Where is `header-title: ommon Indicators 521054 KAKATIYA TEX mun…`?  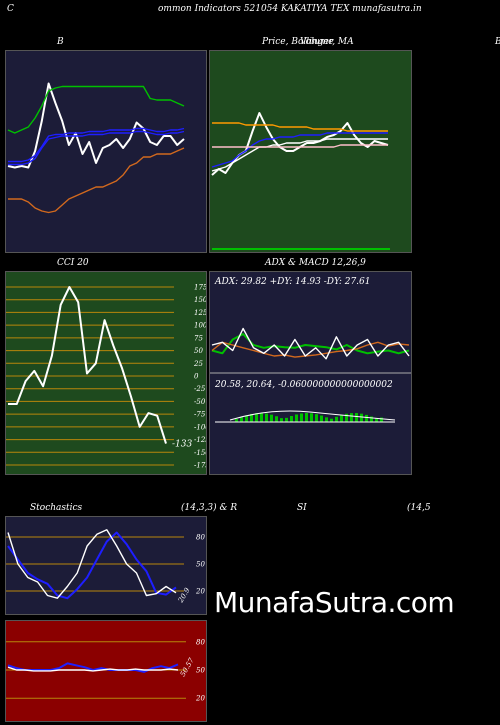 header-title: ommon Indicators 521054 KAKATIYA TEX mun… is located at coordinates (290, 9).